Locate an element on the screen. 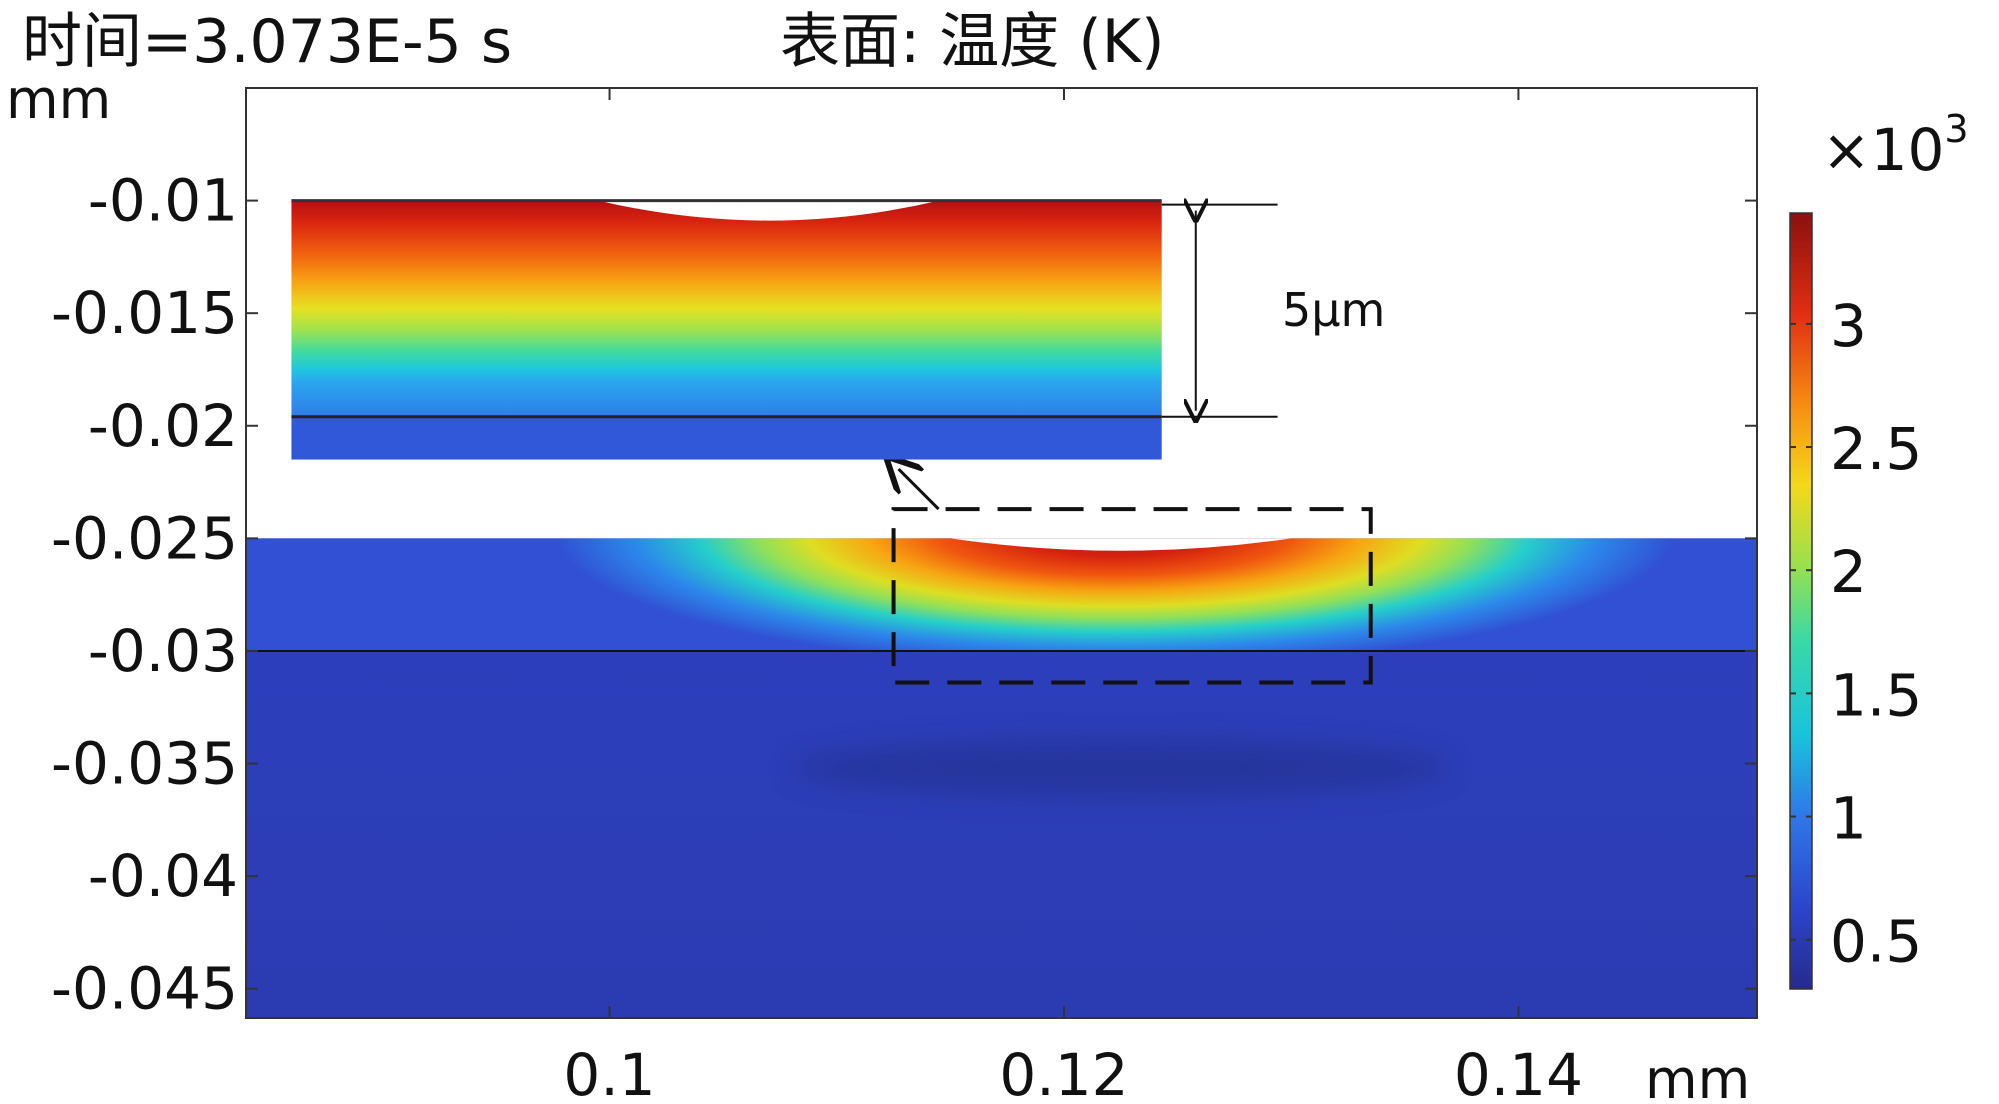 The height and width of the screenshot is (1104, 1999). y-tick-label: -0.01 is located at coordinates (163, 201).